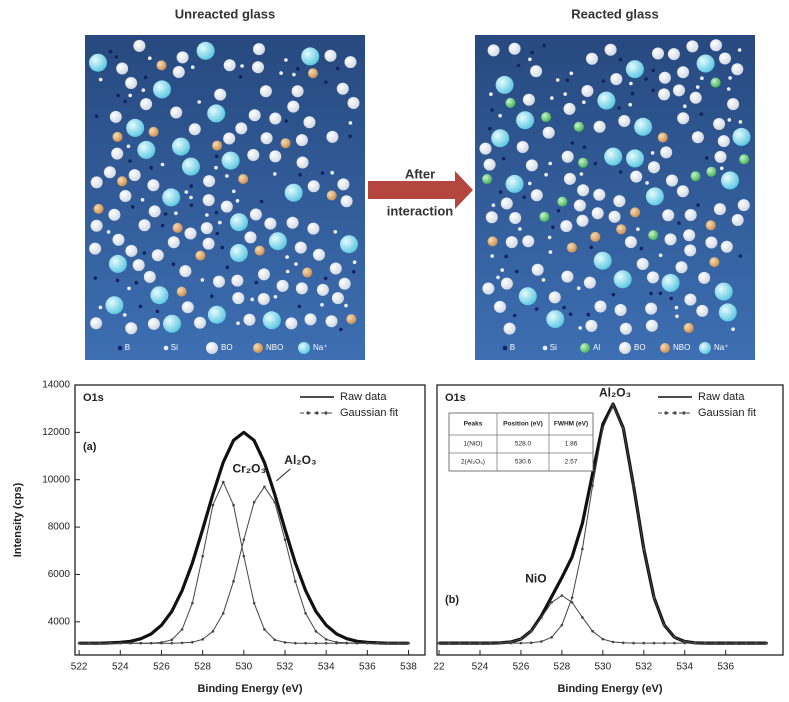  What do you see at coordinates (473, 424) in the screenshot?
I see `table-header: Peaks` at bounding box center [473, 424].